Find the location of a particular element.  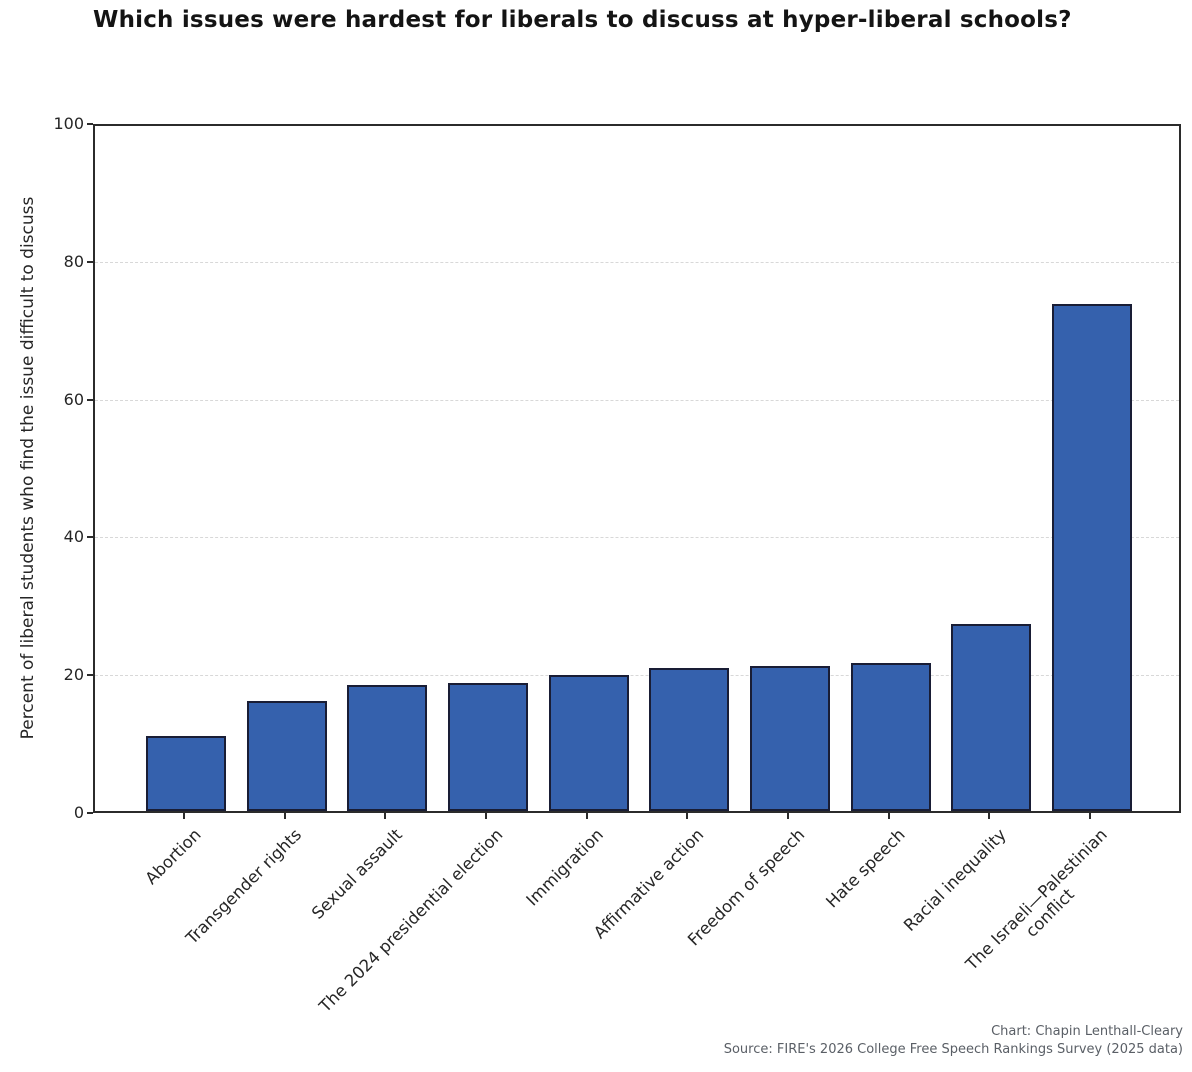

bar-racial-inequality is located at coordinates (991, 717).